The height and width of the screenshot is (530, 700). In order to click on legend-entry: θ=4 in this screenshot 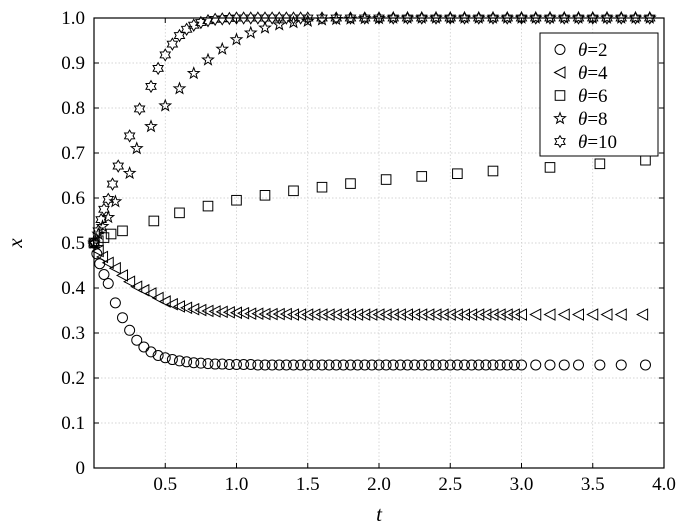, I will do `click(580, 73)`.